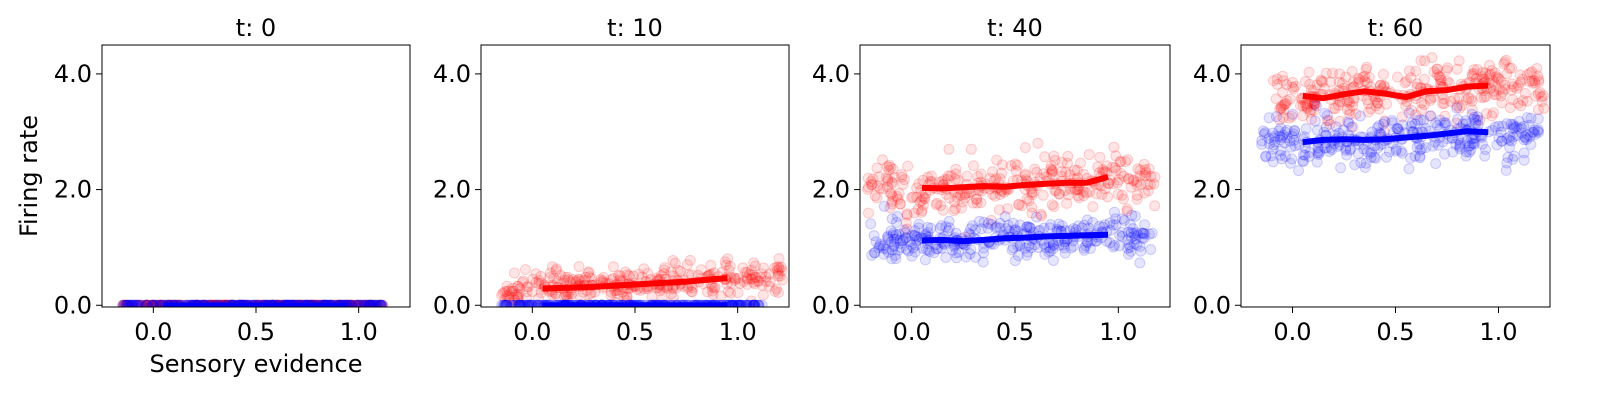  What do you see at coordinates (452, 190) in the screenshot?
I see `y-tick-label: 2.0` at bounding box center [452, 190].